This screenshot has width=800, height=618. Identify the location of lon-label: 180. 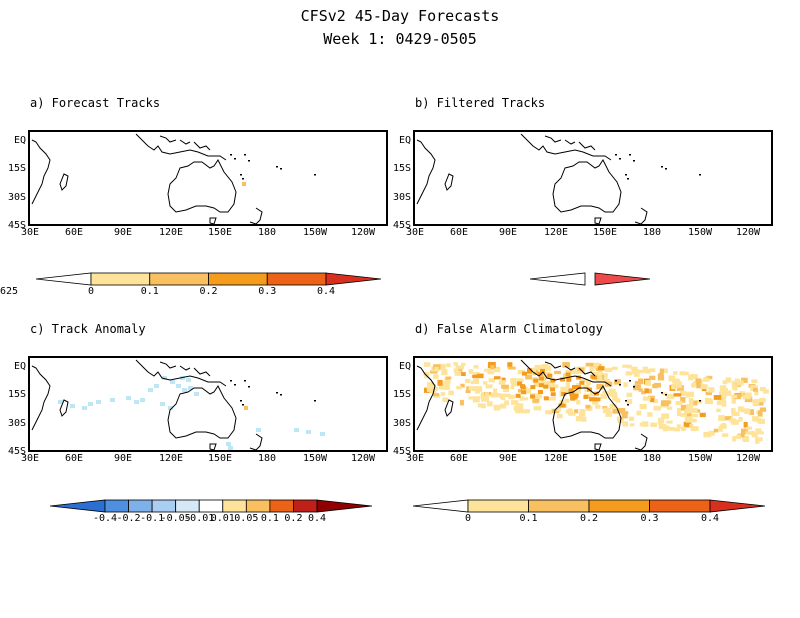
(267, 458).